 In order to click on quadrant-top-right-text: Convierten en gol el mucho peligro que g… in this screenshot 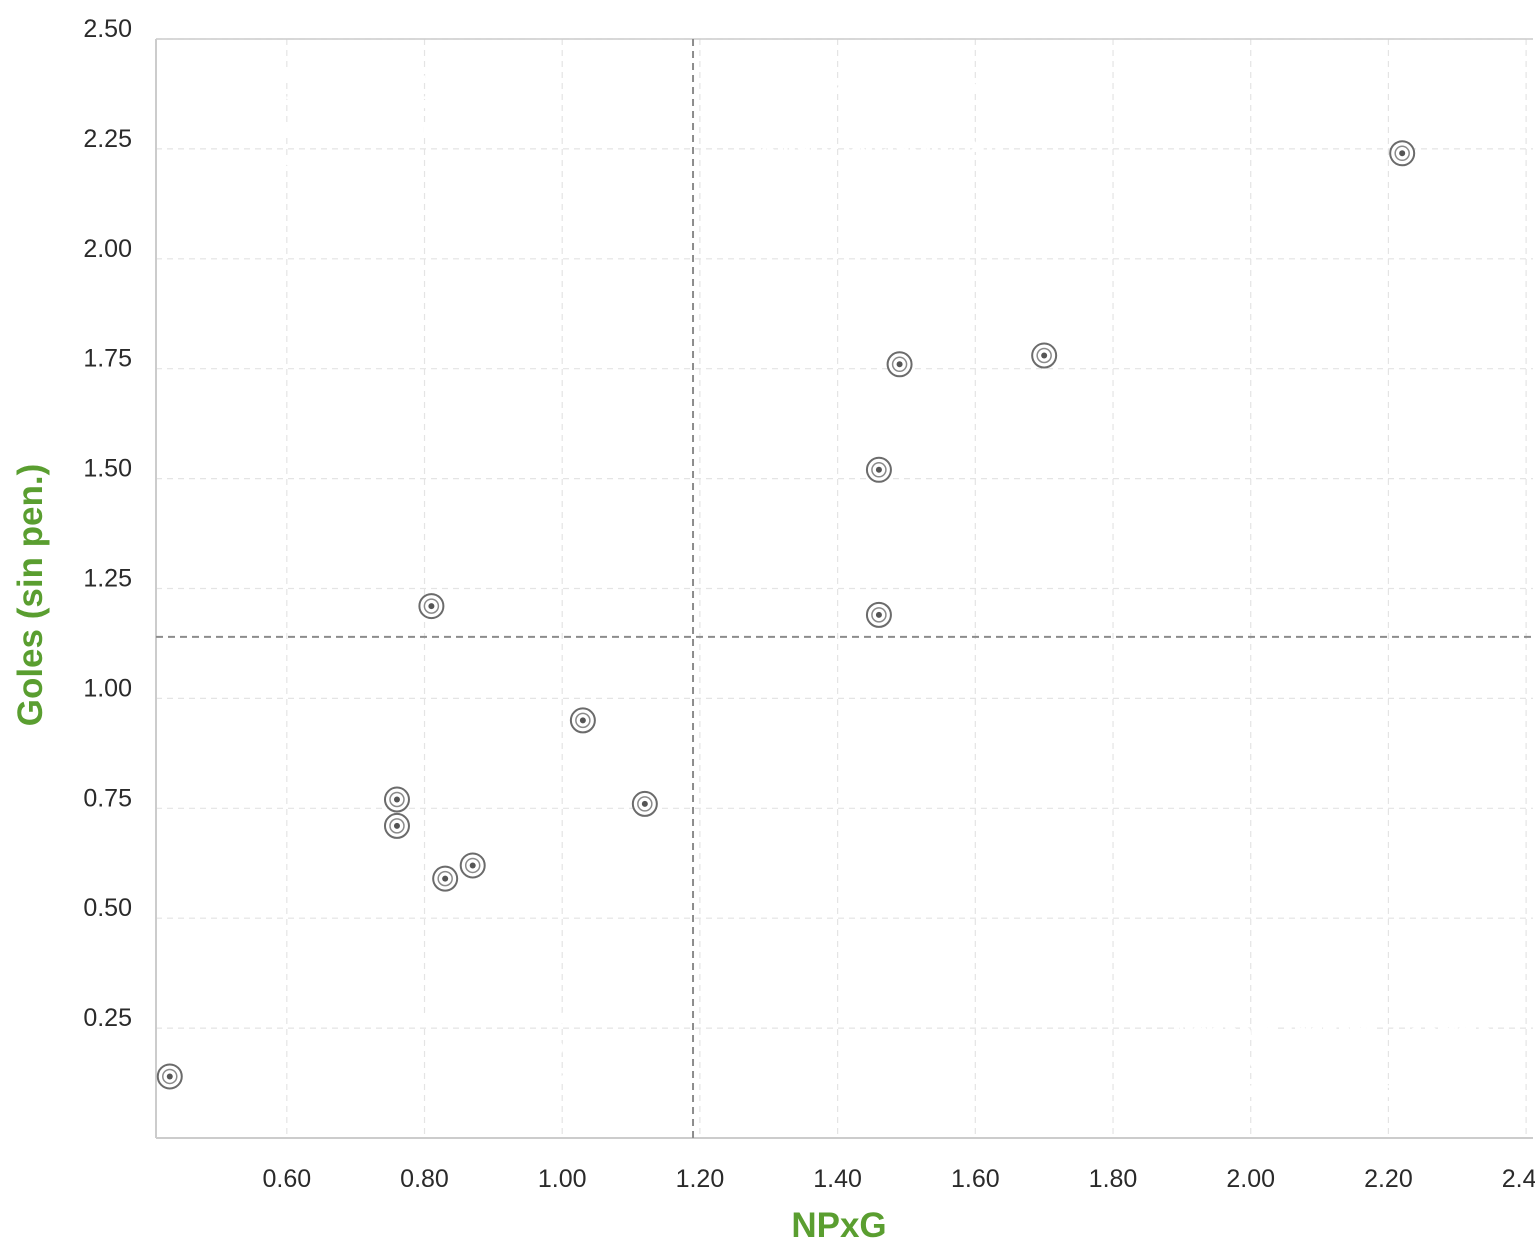, I will do `click(877, 130)`.